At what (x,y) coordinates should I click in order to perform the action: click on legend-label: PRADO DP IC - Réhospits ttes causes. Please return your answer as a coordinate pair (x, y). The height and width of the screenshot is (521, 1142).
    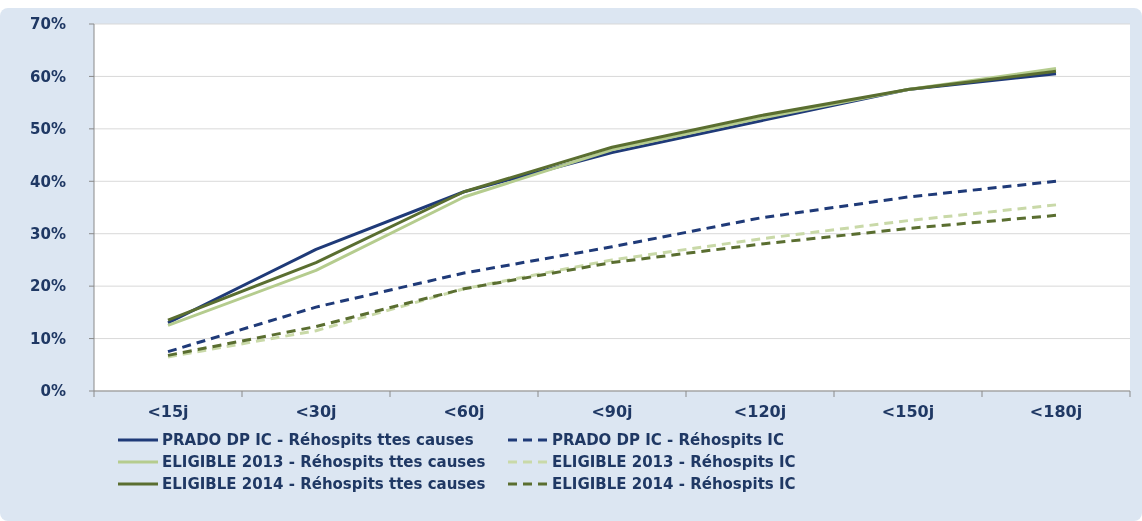
    Looking at the image, I should click on (318, 440).